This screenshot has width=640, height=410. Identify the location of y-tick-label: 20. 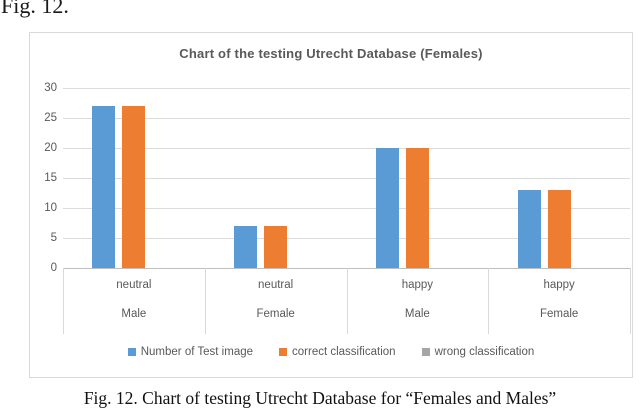
(50, 148).